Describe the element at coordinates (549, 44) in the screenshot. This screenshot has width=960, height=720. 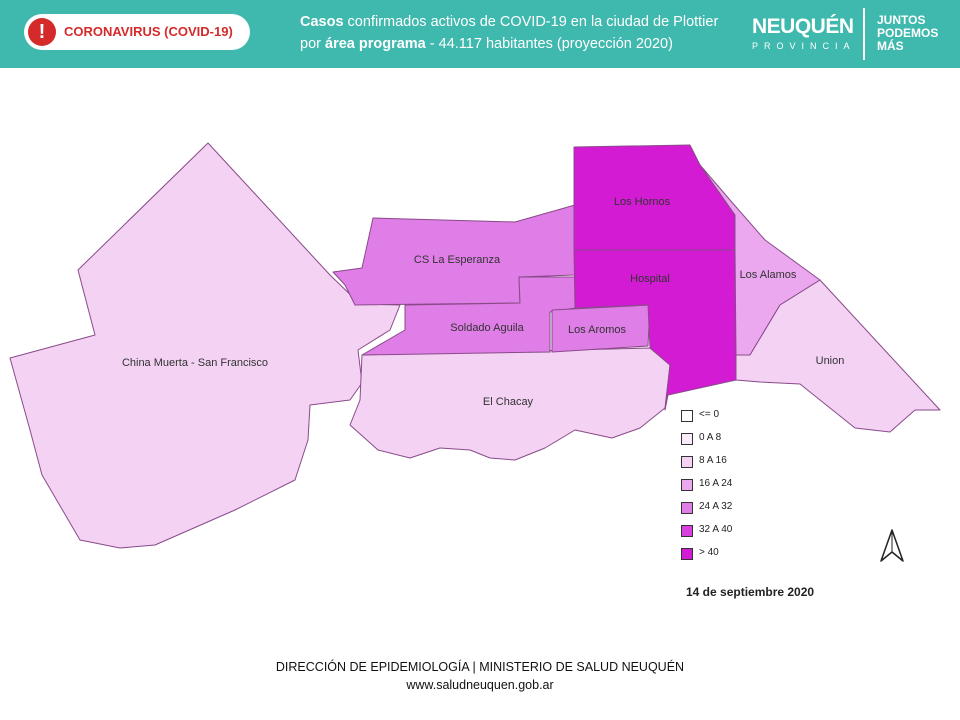
I see `title-line2: - 44.117 habitantes (proyección 2020)` at that location.